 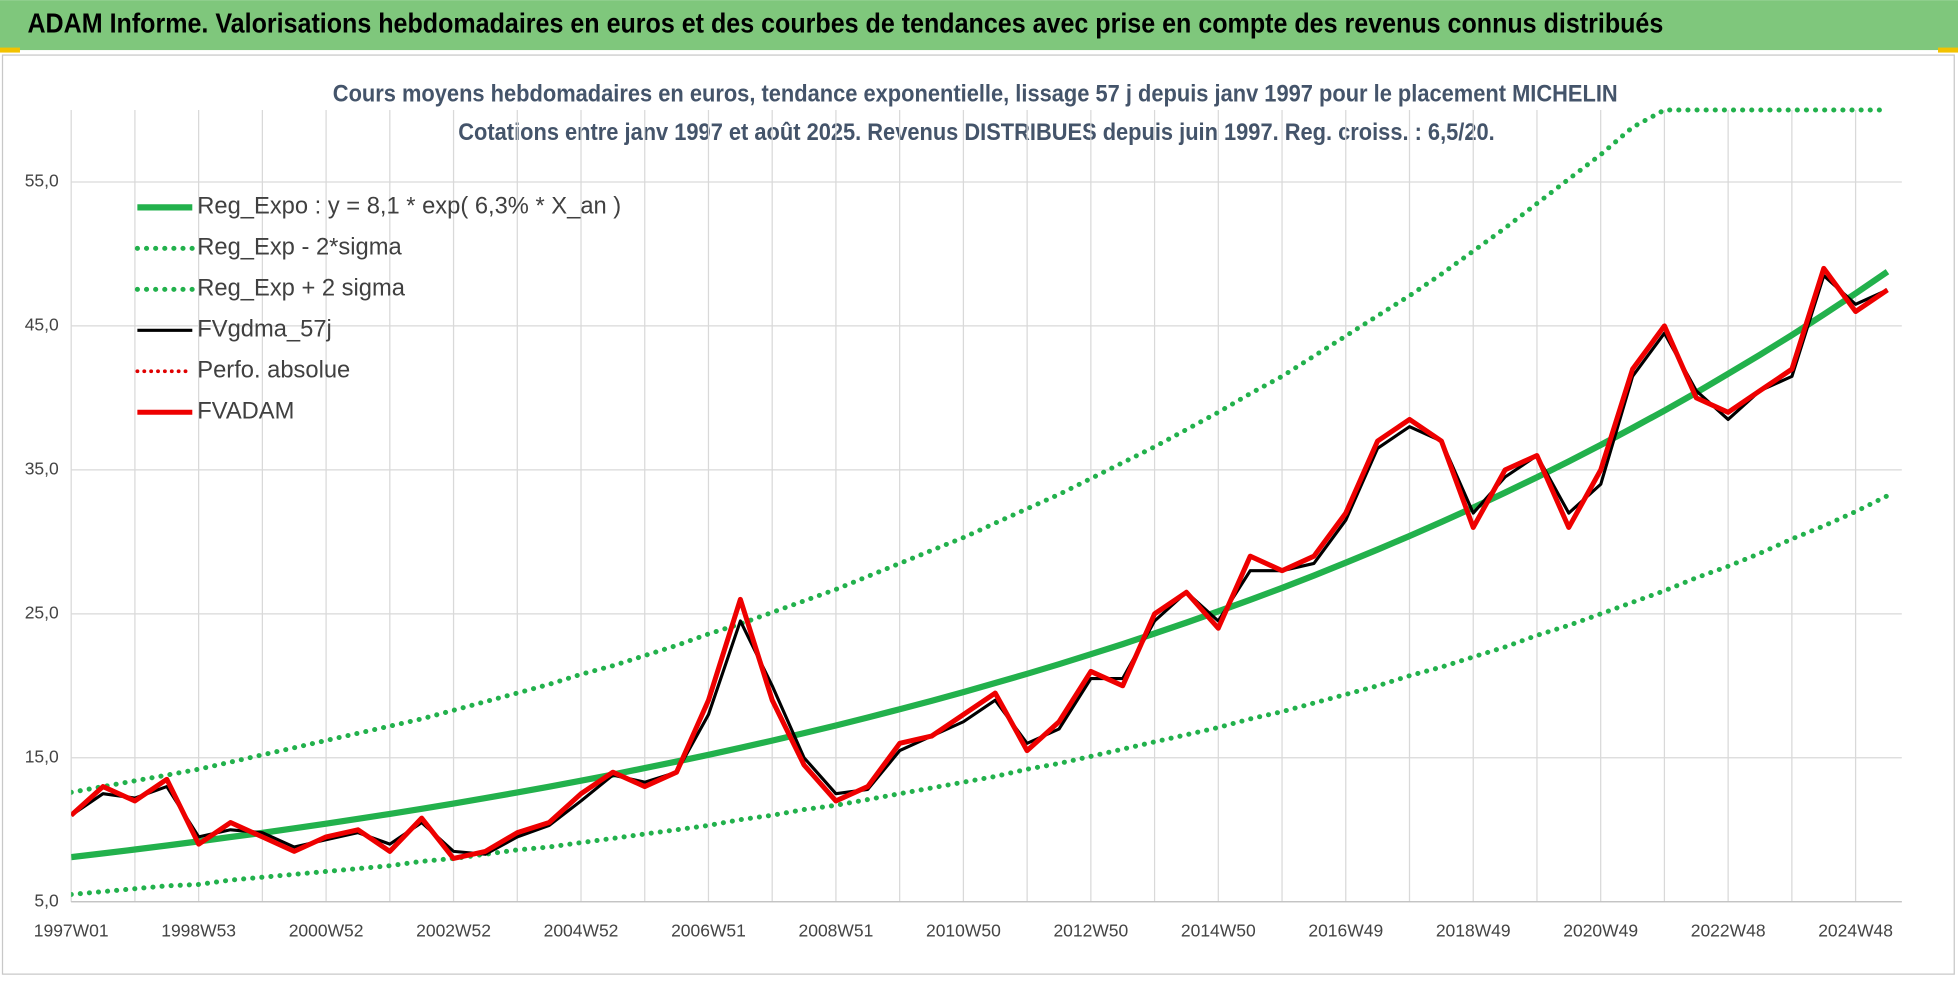 What do you see at coordinates (42, 756) in the screenshot?
I see `y-tick-label: 15,0` at bounding box center [42, 756].